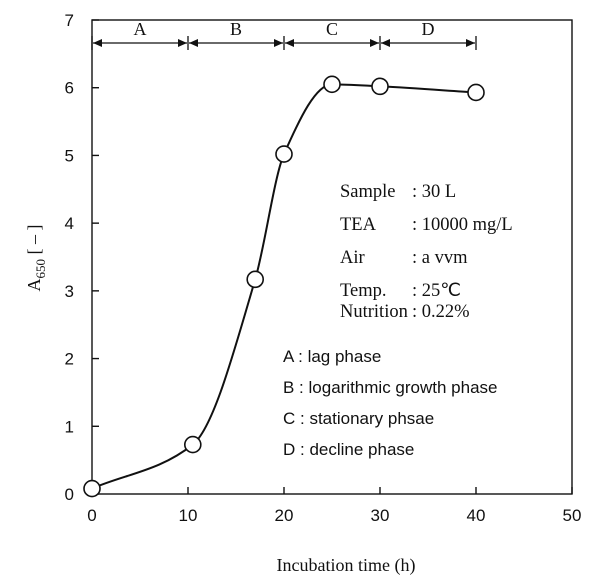 Image resolution: width=598 pixels, height=578 pixels. Describe the element at coordinates (380, 515) in the screenshot. I see `x-tick-label-3: 30` at that location.